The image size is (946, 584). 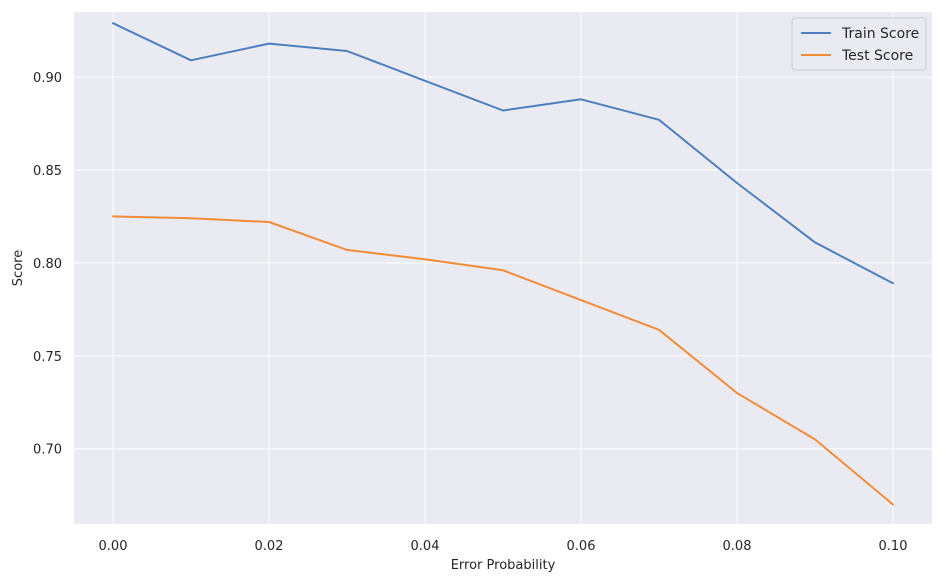 I want to click on x-tick-label: 0.04, so click(x=425, y=546).